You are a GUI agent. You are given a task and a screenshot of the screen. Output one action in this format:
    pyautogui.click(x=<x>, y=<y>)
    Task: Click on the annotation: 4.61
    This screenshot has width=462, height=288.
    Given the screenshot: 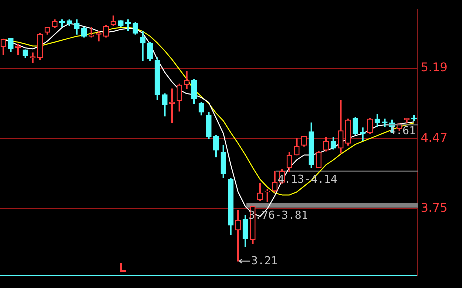 What is the action you would take?
    pyautogui.click(x=403, y=131)
    